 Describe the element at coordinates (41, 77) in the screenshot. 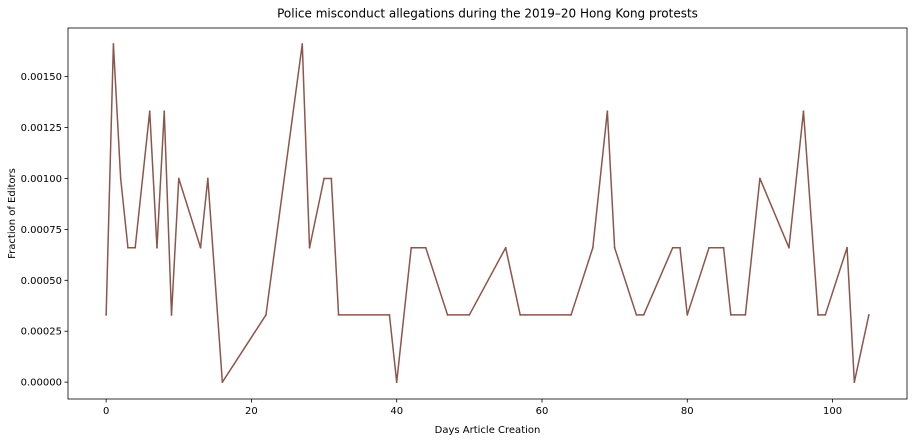

I see `y-tick-label: 0.00150` at that location.